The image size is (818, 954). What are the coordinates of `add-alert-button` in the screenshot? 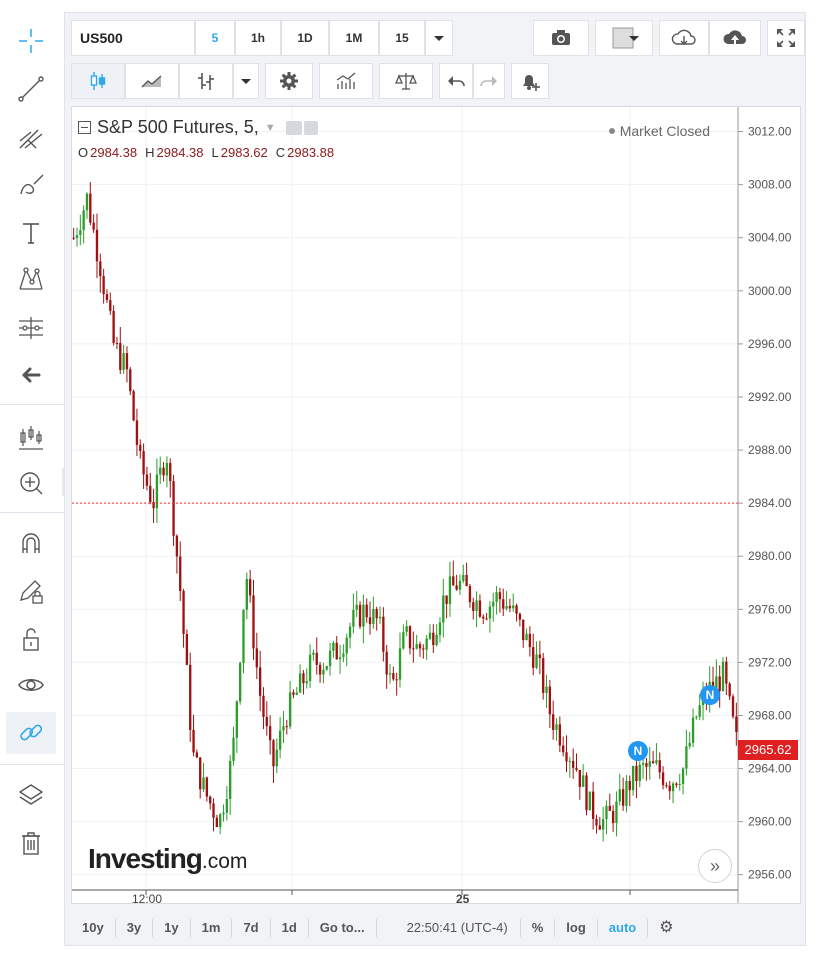 It's located at (530, 81).